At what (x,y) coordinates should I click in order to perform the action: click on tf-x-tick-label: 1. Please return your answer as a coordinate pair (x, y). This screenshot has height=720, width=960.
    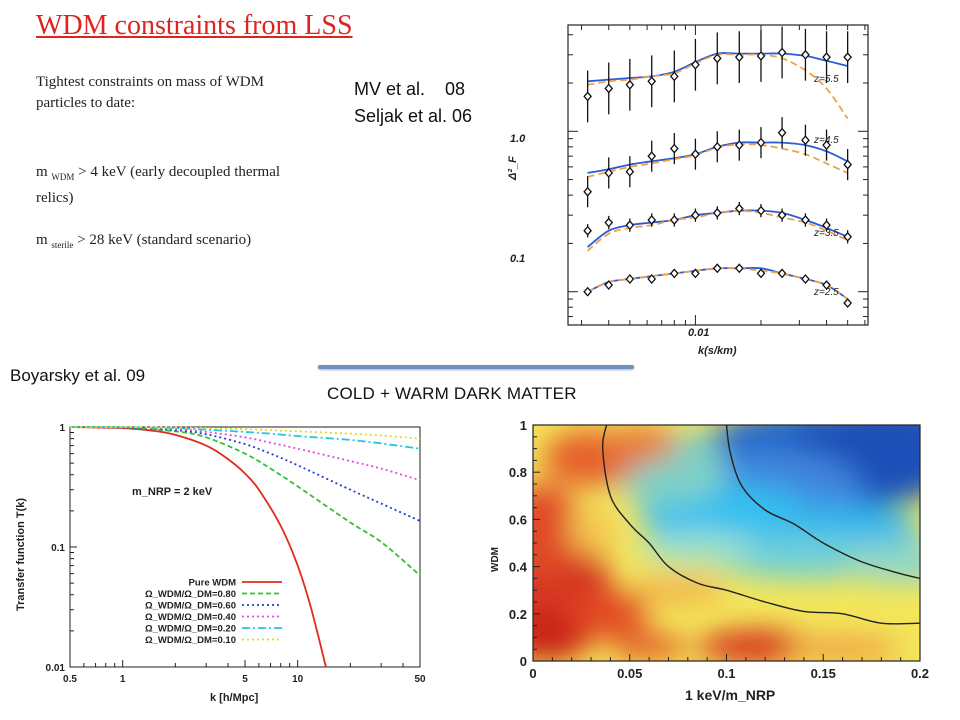
    Looking at the image, I should click on (123, 679).